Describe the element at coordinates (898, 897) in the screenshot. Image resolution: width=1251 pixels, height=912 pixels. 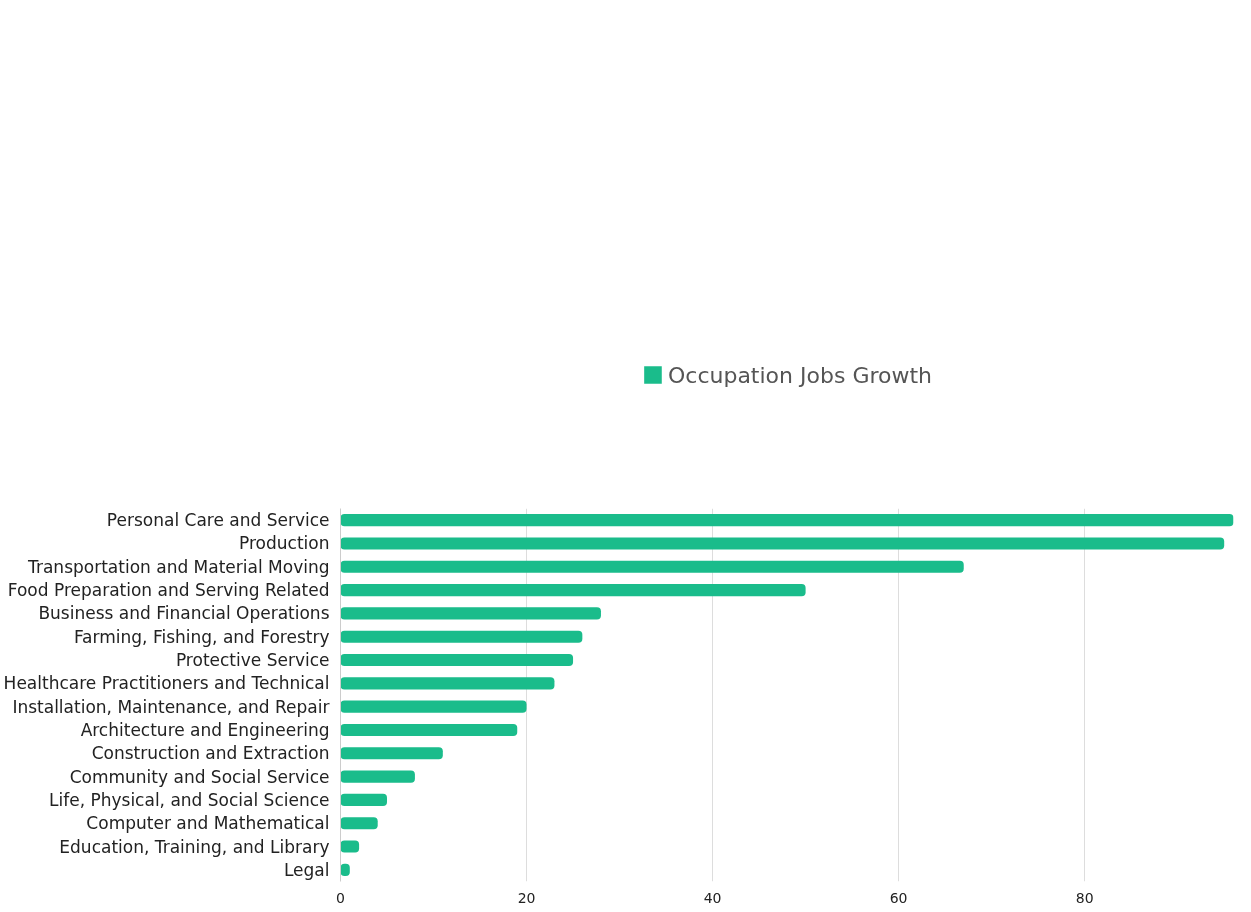
I see `x-tick-label: 60` at that location.